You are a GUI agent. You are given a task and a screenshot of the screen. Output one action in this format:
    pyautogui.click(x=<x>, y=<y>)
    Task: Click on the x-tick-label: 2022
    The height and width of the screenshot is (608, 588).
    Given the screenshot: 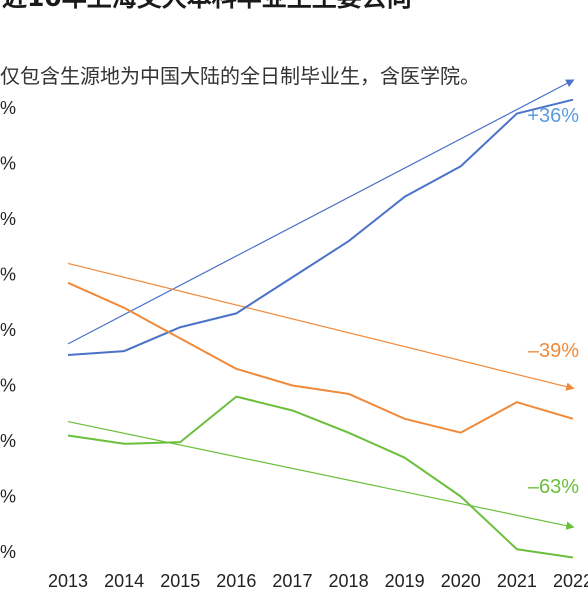 What is the action you would take?
    pyautogui.click(x=570, y=581)
    